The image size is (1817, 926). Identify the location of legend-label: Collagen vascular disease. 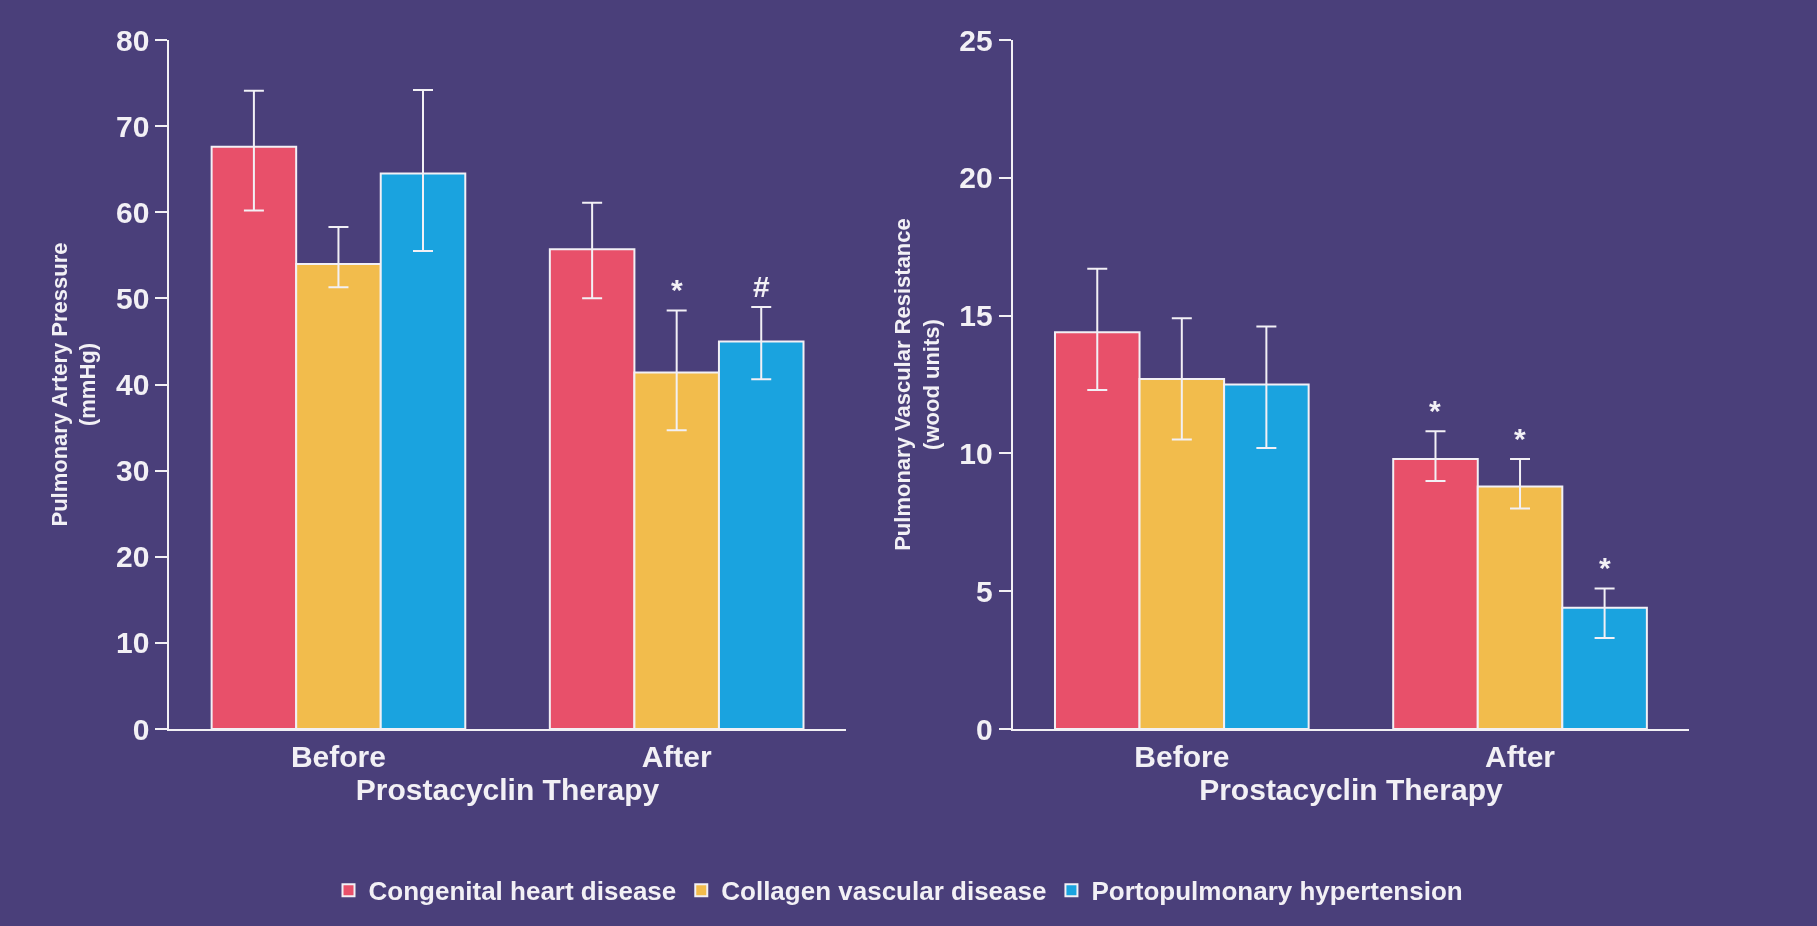
(884, 891).